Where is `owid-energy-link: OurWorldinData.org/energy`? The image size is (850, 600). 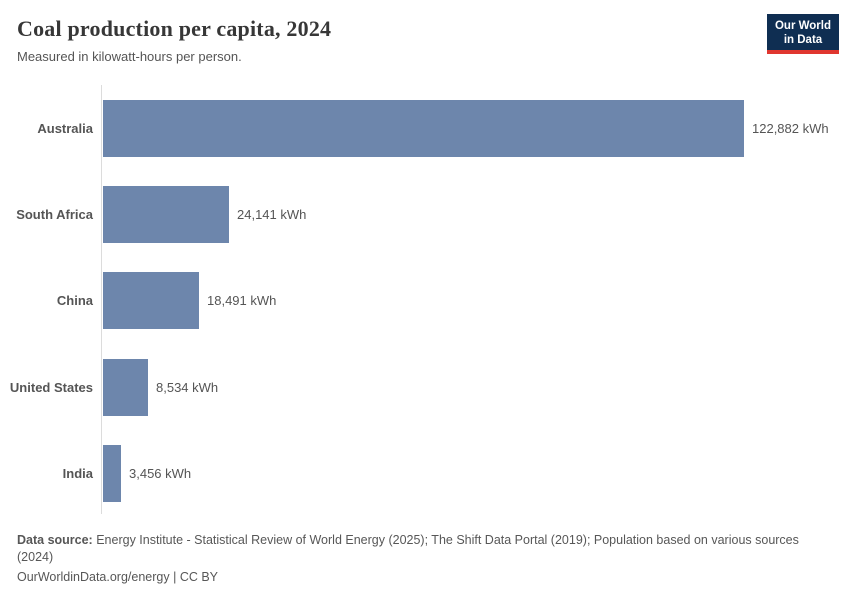
owid-energy-link: OurWorldinData.org/energy is located at coordinates (93, 577).